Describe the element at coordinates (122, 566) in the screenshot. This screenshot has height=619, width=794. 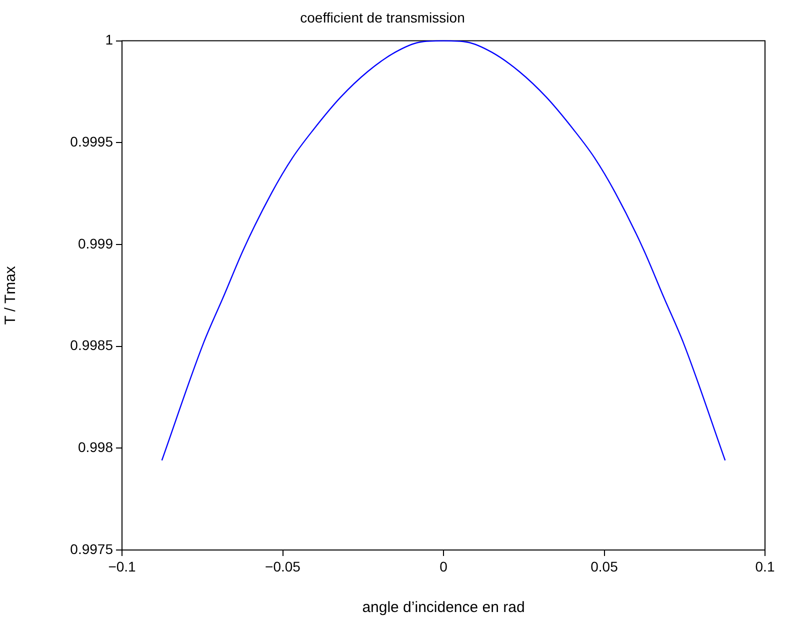
I see `x-tick-label: −0.1` at that location.